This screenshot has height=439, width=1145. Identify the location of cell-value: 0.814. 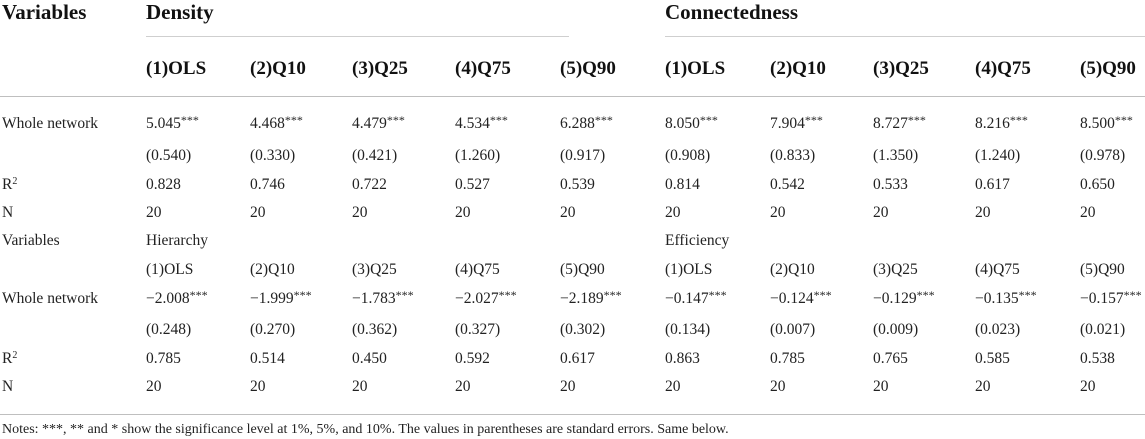
(682, 184).